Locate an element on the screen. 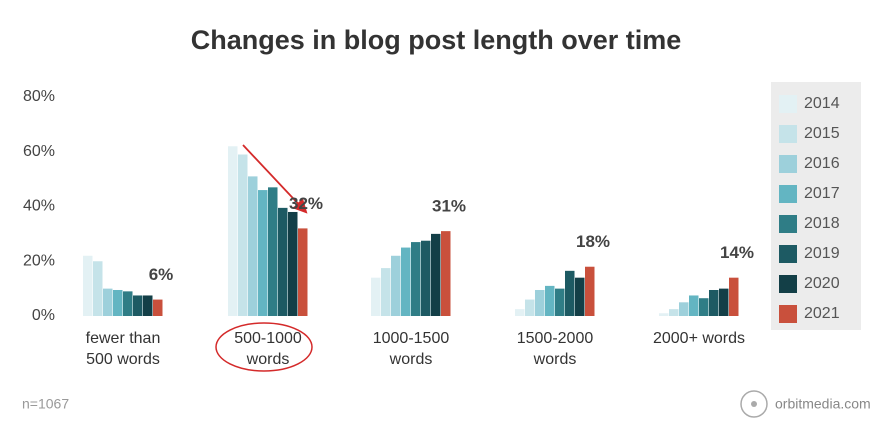 The width and height of the screenshot is (873, 437). logo is located at coordinates (754, 404).